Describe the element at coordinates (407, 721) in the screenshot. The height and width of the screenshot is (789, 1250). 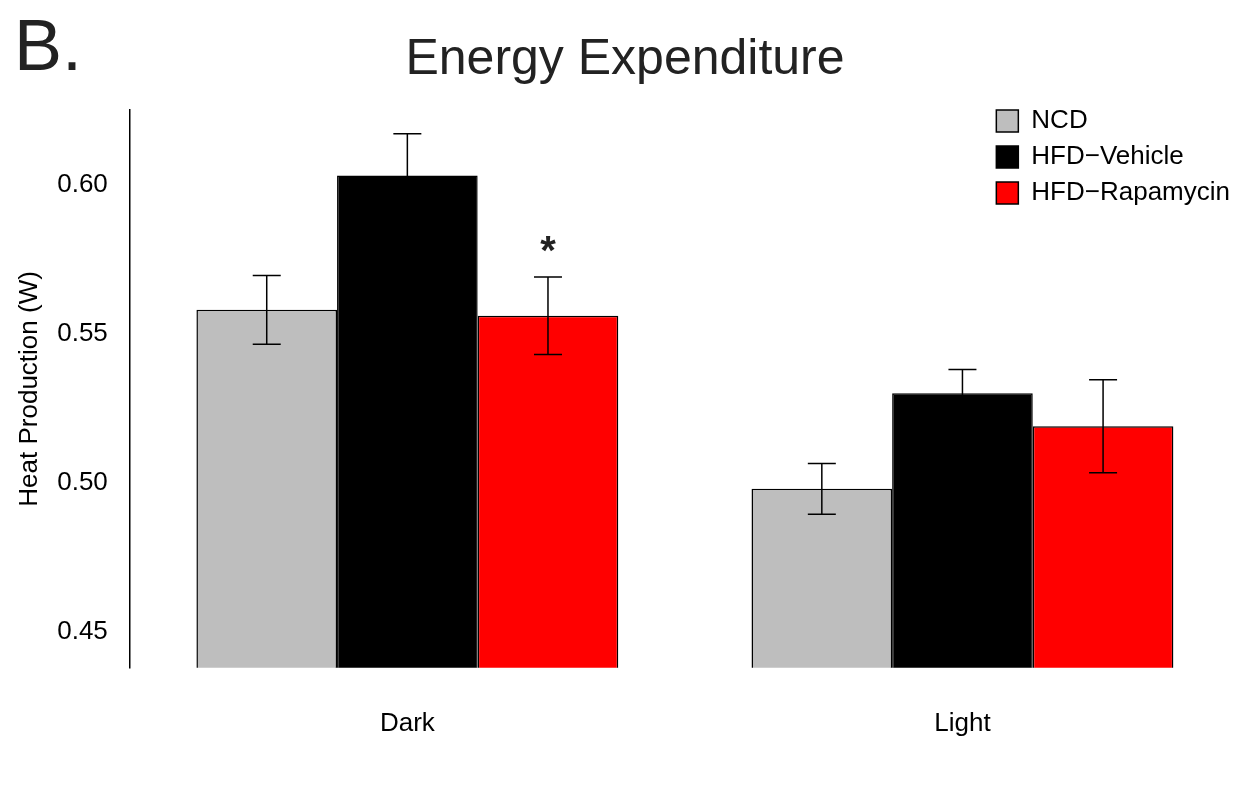
I see `x-tick-label: Dark` at that location.